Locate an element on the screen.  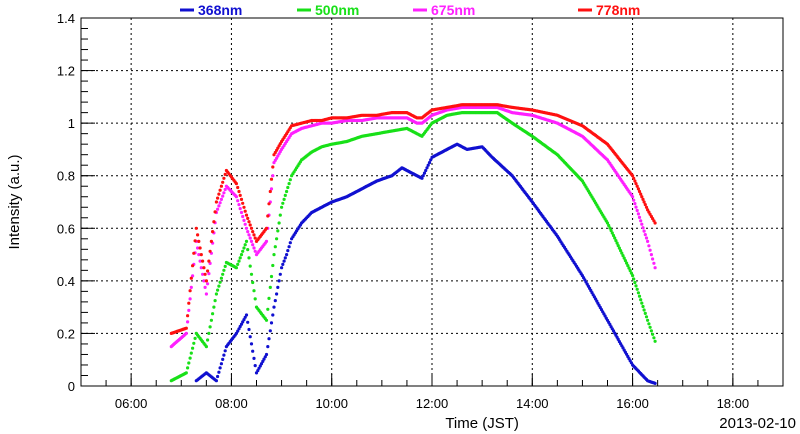
legend: 368nm 500nm 675nm 778nm is located at coordinates (410, 10).